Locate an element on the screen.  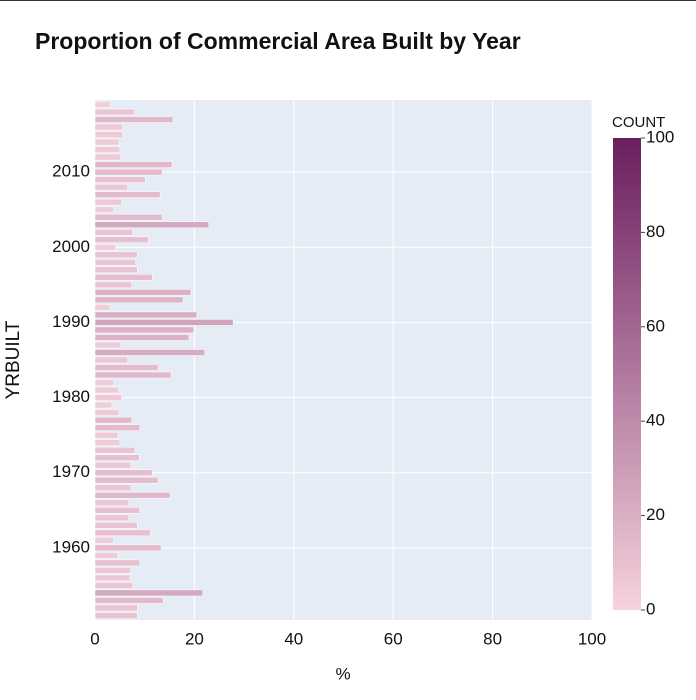
y-tick-label: 2000 is located at coordinates (71, 246).